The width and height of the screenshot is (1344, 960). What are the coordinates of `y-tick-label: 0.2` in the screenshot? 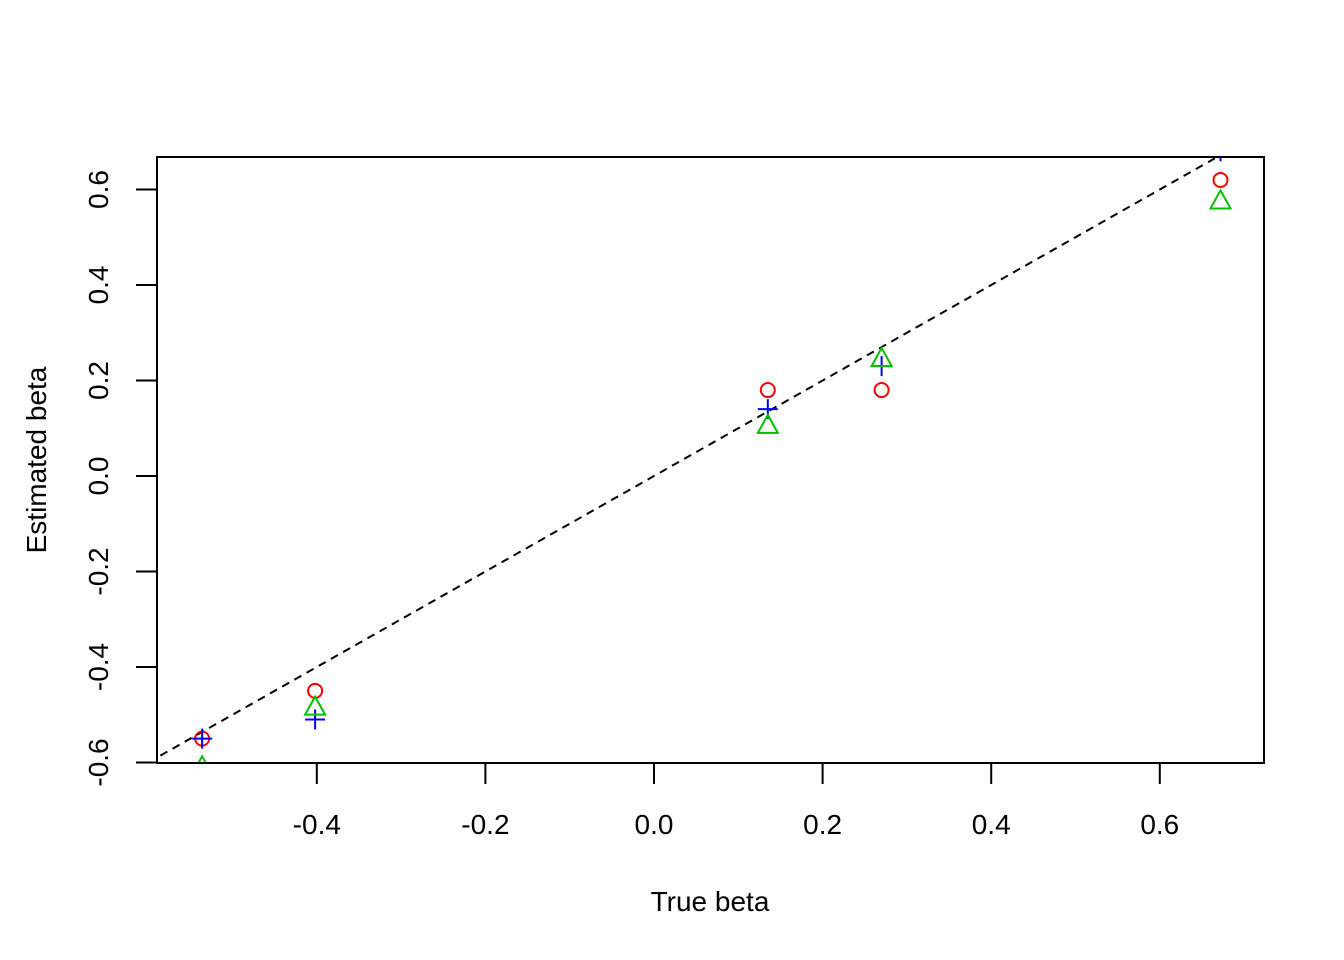 It's located at (98, 380).